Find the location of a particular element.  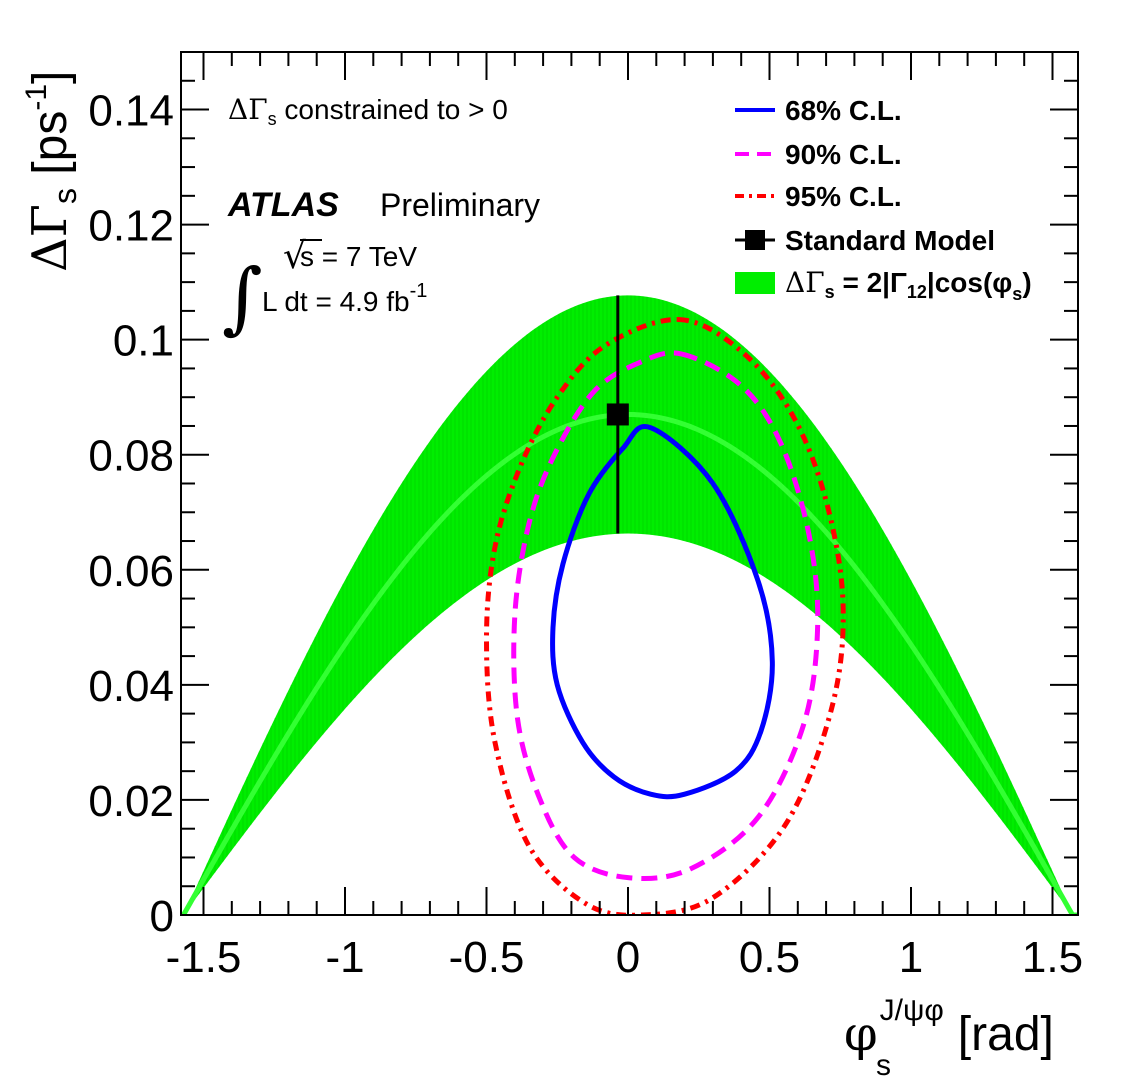

legend-item-68: 68% C.L. is located at coordinates (818, 110).